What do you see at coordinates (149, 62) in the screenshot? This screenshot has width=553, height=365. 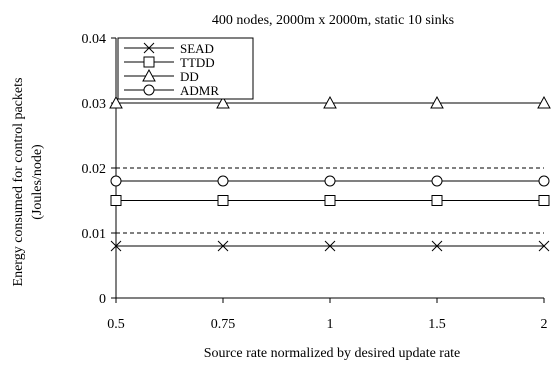 I see `legend-marker-ttdd` at bounding box center [149, 62].